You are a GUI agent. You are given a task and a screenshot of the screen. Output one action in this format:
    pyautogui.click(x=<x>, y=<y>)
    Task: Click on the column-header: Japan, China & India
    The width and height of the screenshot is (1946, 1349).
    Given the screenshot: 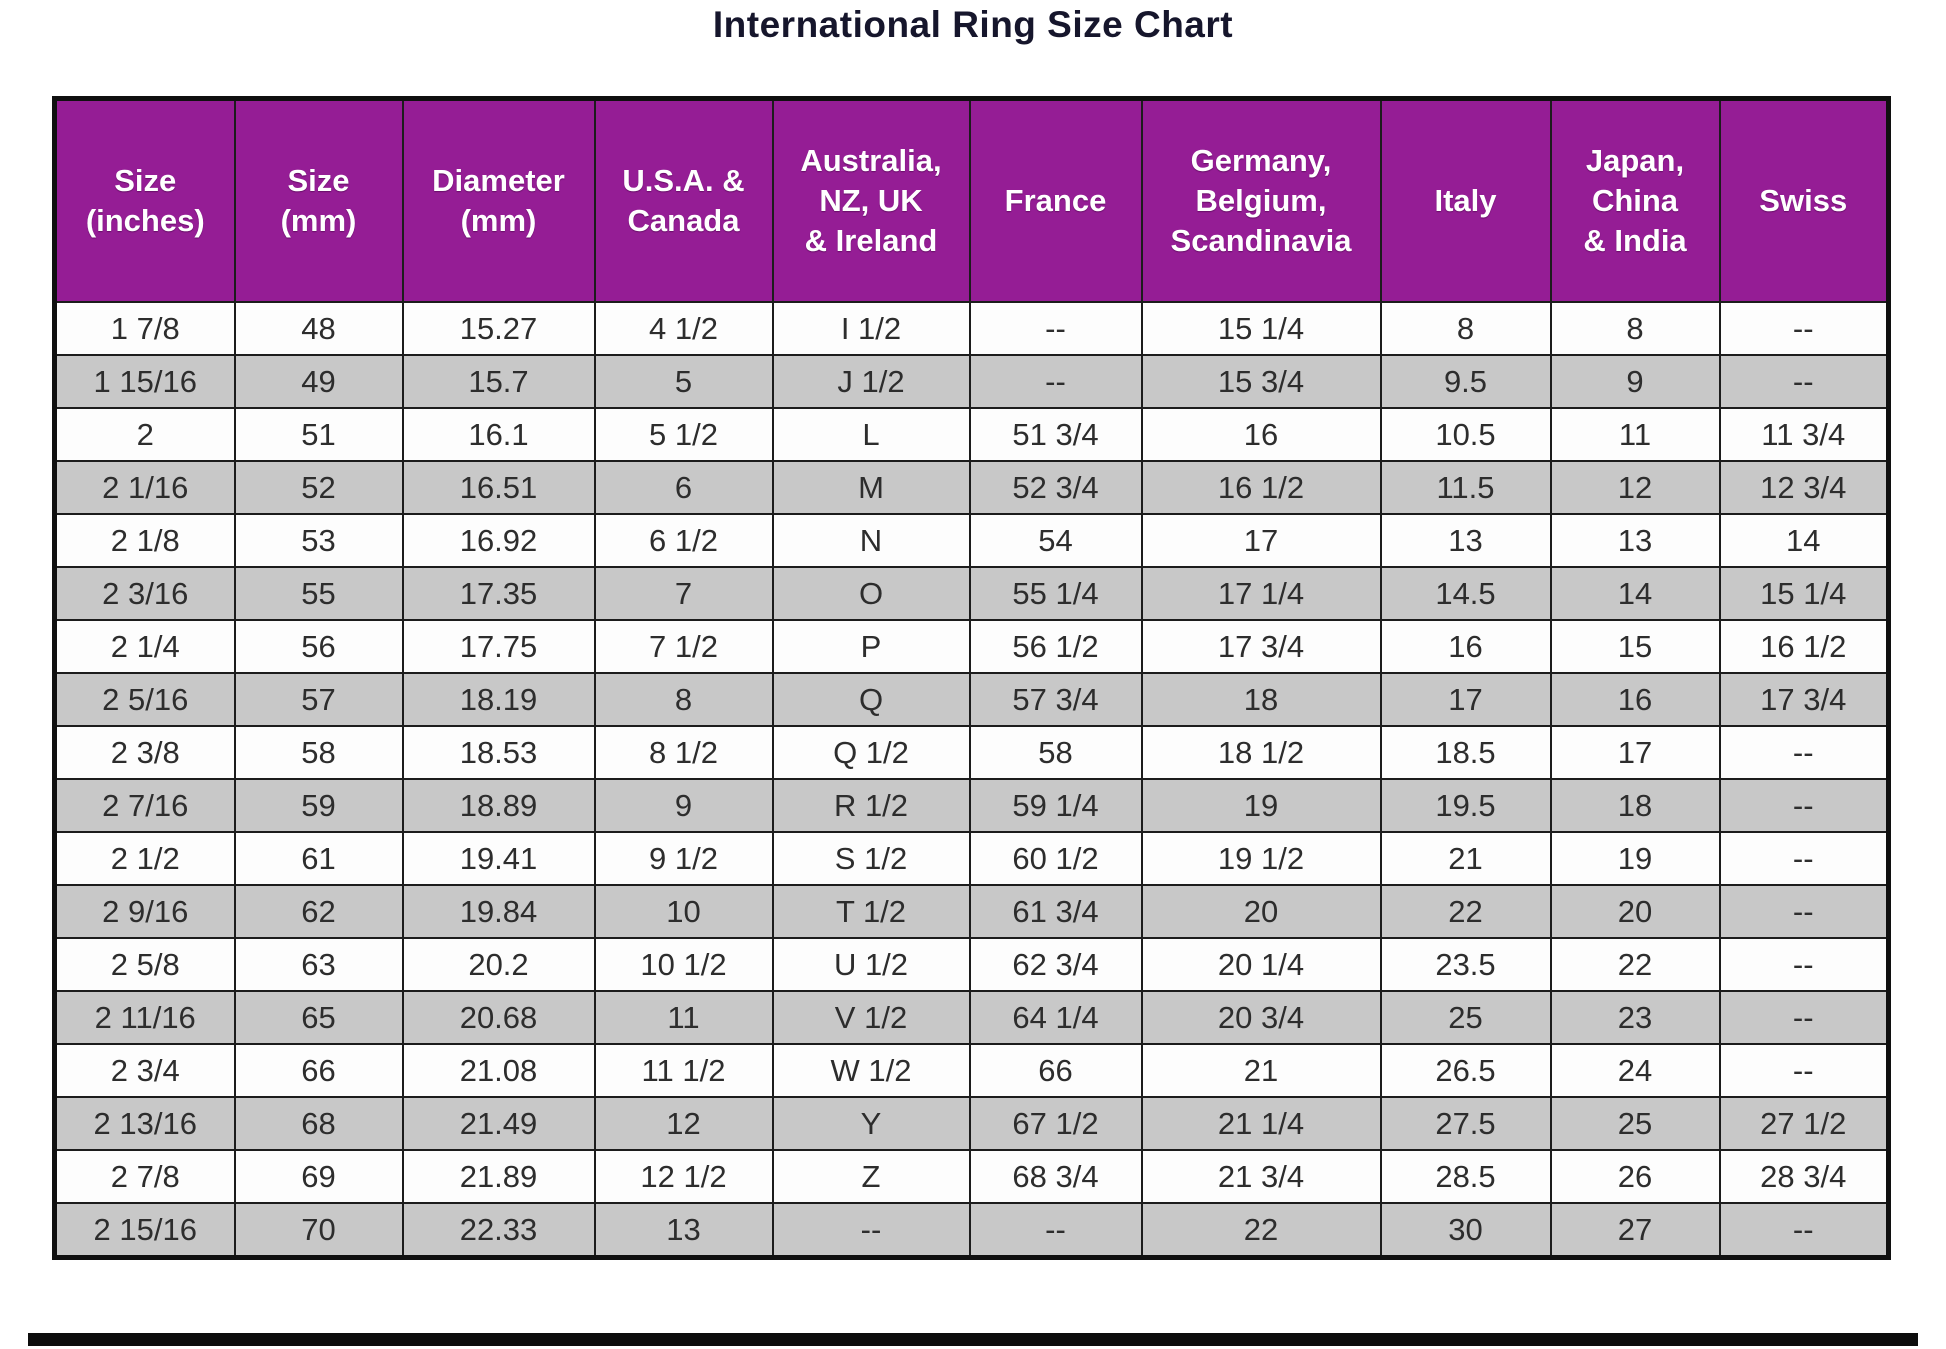 What is the action you would take?
    pyautogui.click(x=1635, y=200)
    